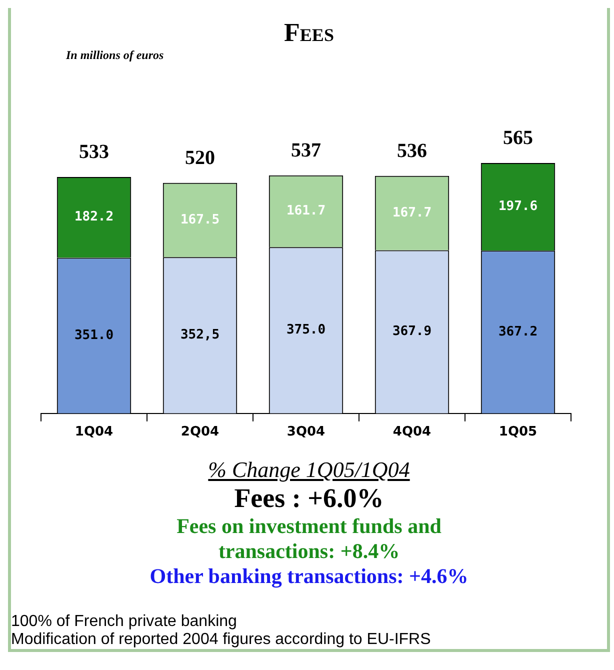 This screenshot has height=670, width=614. What do you see at coordinates (306, 330) in the screenshot?
I see `data-label: 375.0` at bounding box center [306, 330].